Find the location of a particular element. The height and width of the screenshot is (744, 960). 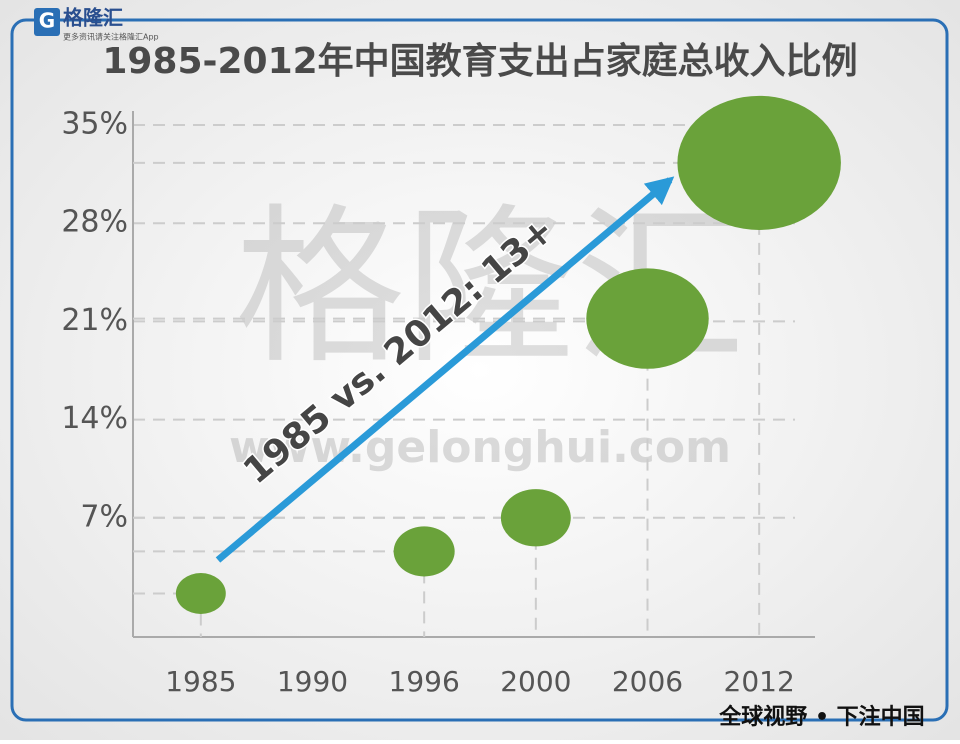

x-tick-label: 1996 is located at coordinates (424, 681).